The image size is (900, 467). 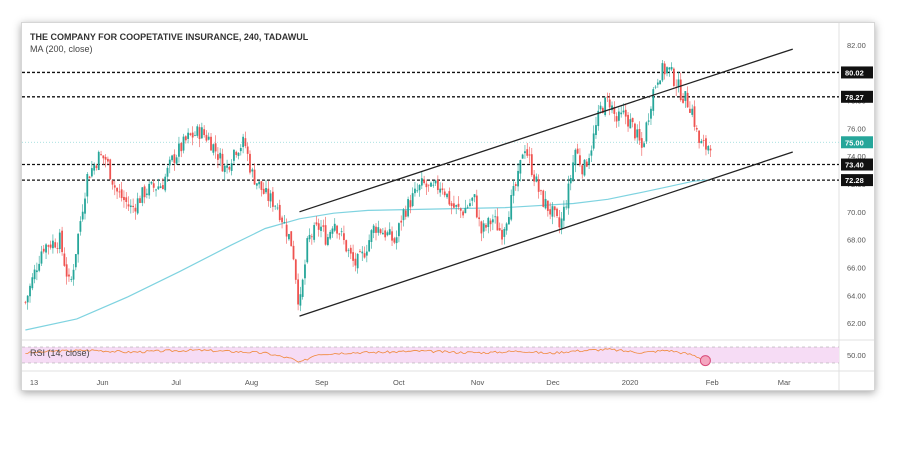 I want to click on y-tick-label: 82.00, so click(x=856, y=45).